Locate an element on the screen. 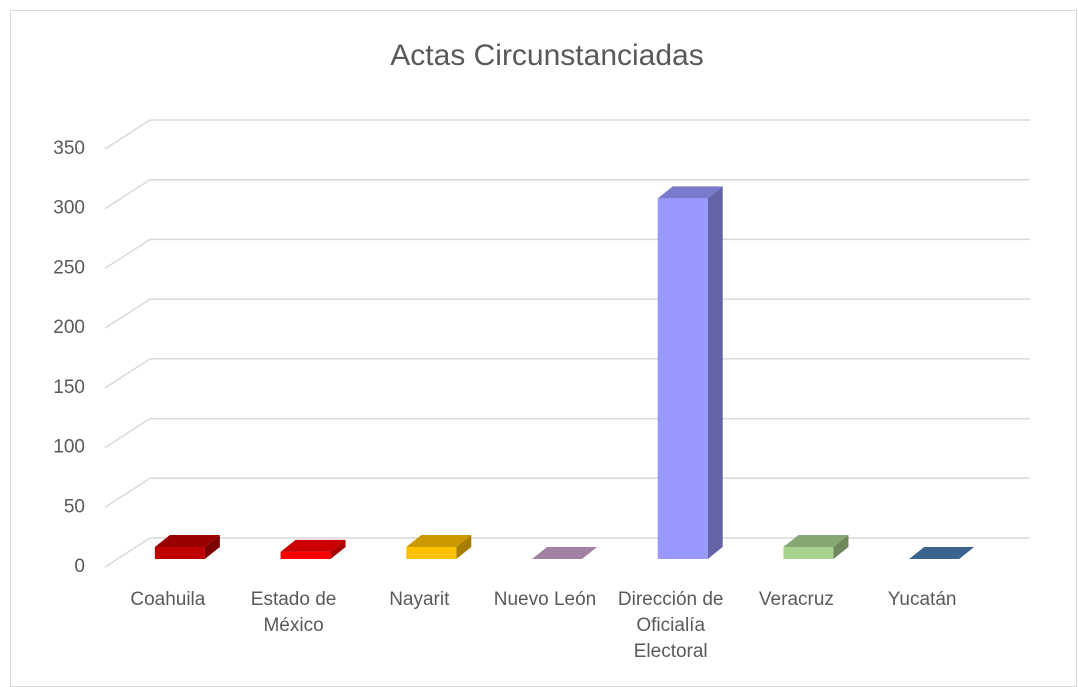 This screenshot has width=1078, height=687. x-tick-label: Estado de México is located at coordinates (293, 612).